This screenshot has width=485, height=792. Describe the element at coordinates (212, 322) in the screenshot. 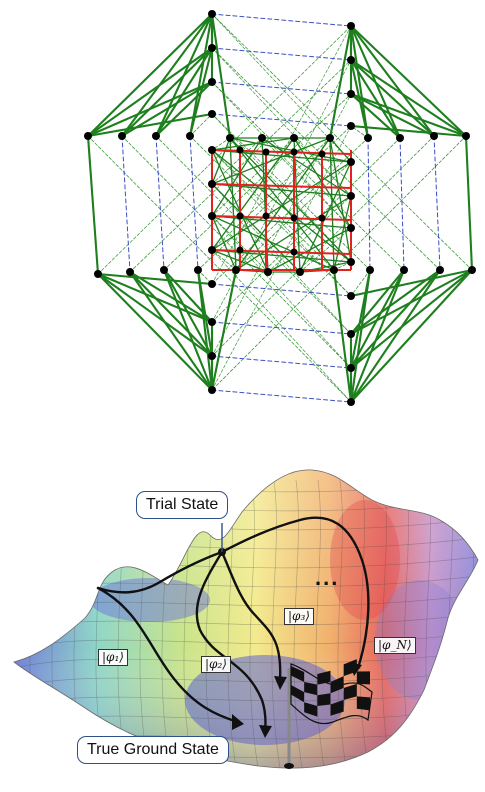

I see `graph-vertex-a10` at that location.